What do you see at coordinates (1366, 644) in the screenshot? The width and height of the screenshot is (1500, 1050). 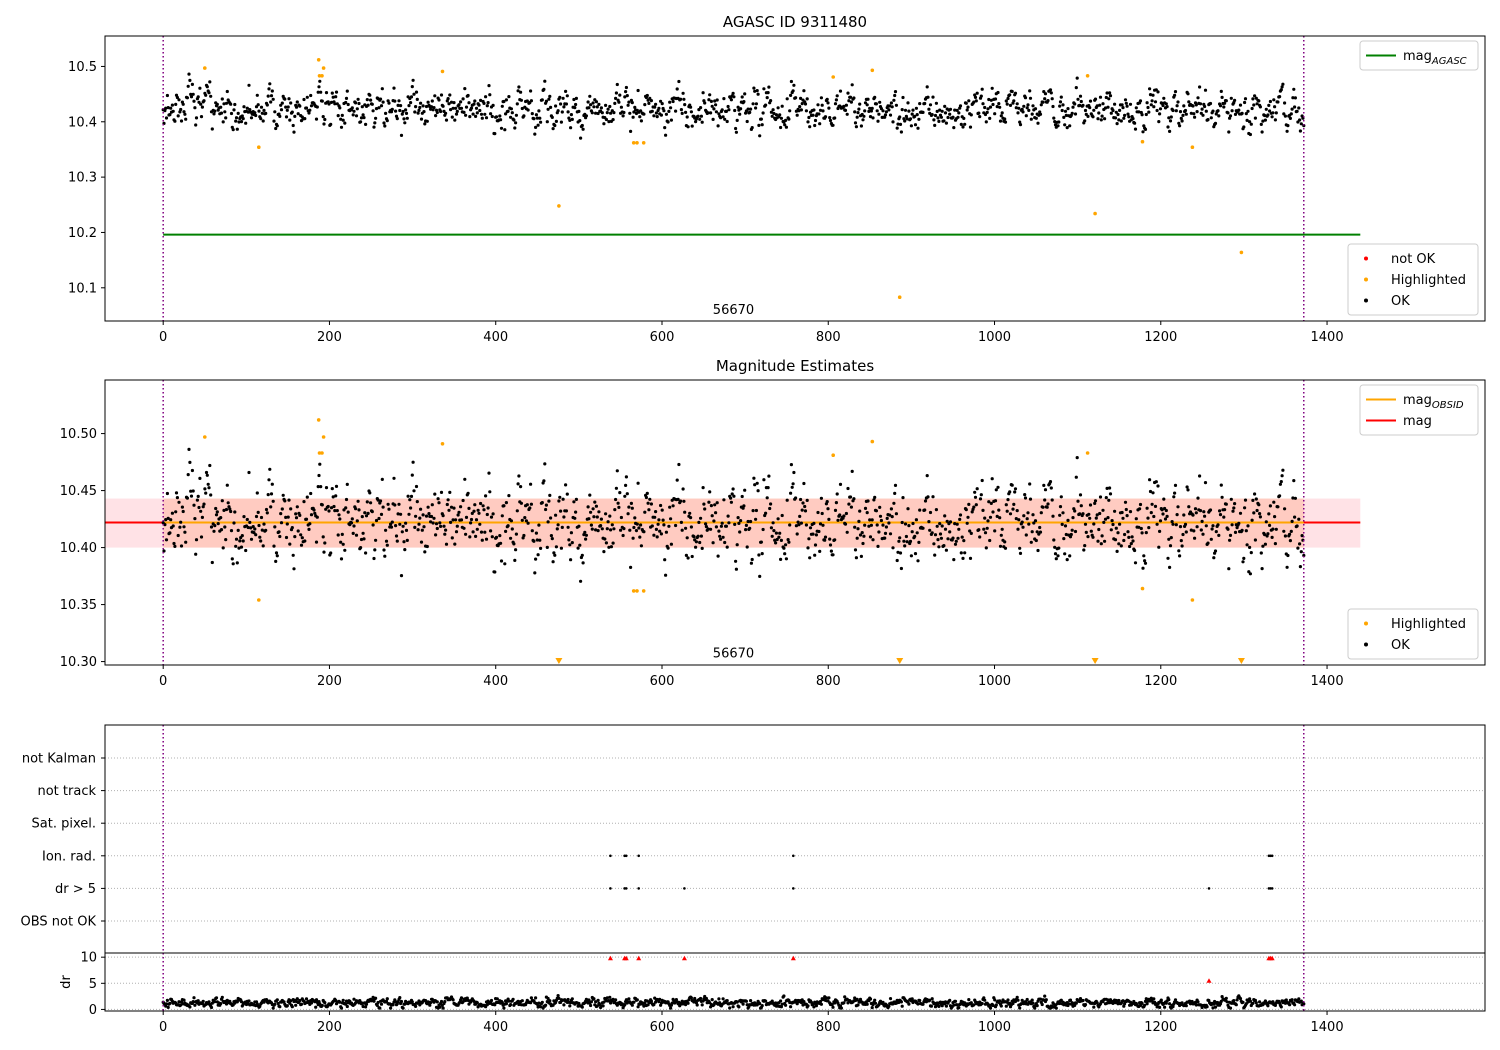 I see `legend-marker-swatch` at bounding box center [1366, 644].